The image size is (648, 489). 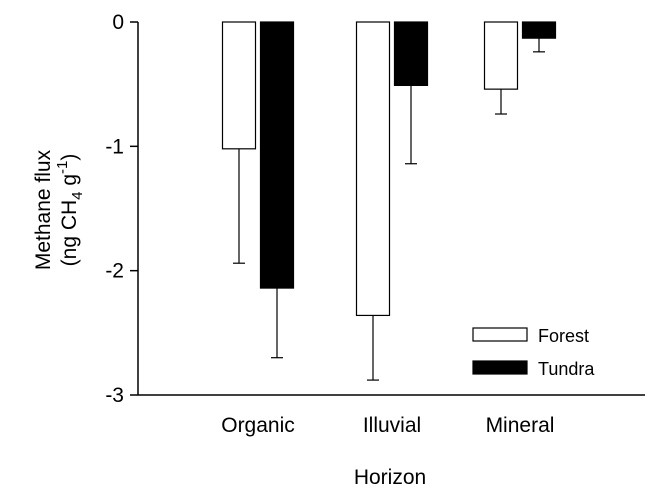 I want to click on y-title-mid: g, so click(x=69, y=183).